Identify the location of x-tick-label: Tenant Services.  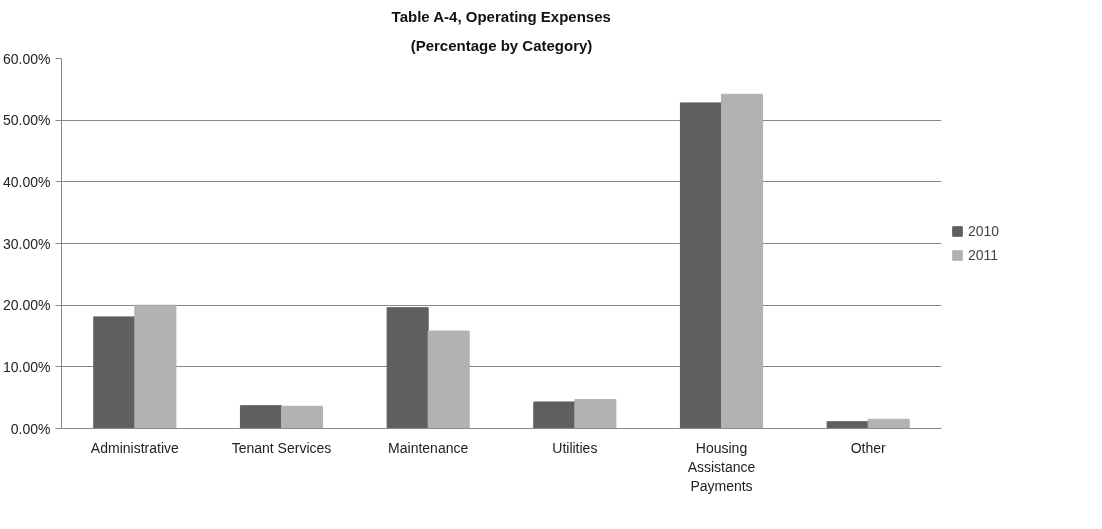
(281, 447).